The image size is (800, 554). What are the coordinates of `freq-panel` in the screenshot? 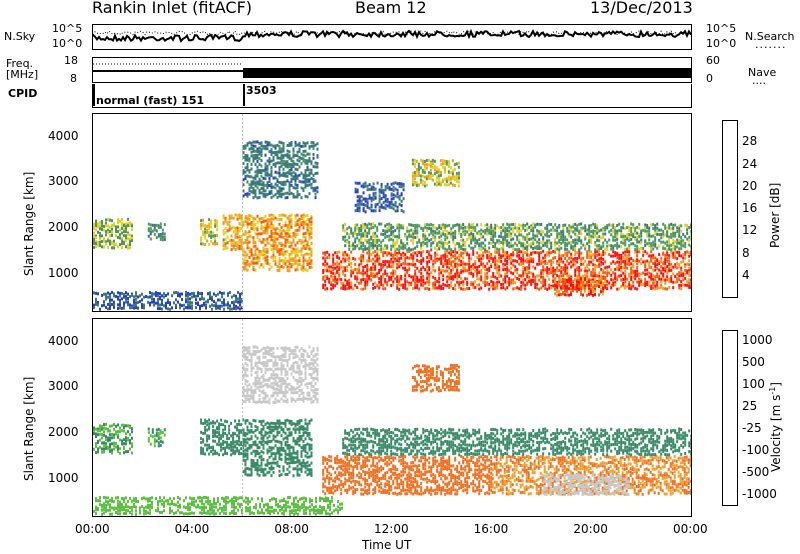 It's located at (392, 70).